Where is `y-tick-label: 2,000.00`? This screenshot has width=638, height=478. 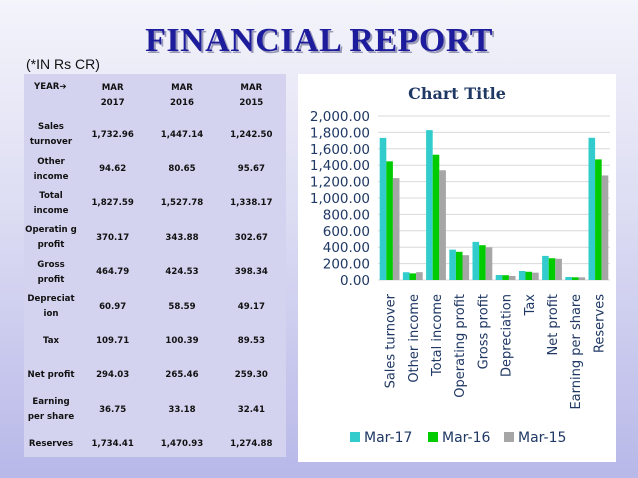 y-tick-label: 2,000.00 is located at coordinates (340, 117).